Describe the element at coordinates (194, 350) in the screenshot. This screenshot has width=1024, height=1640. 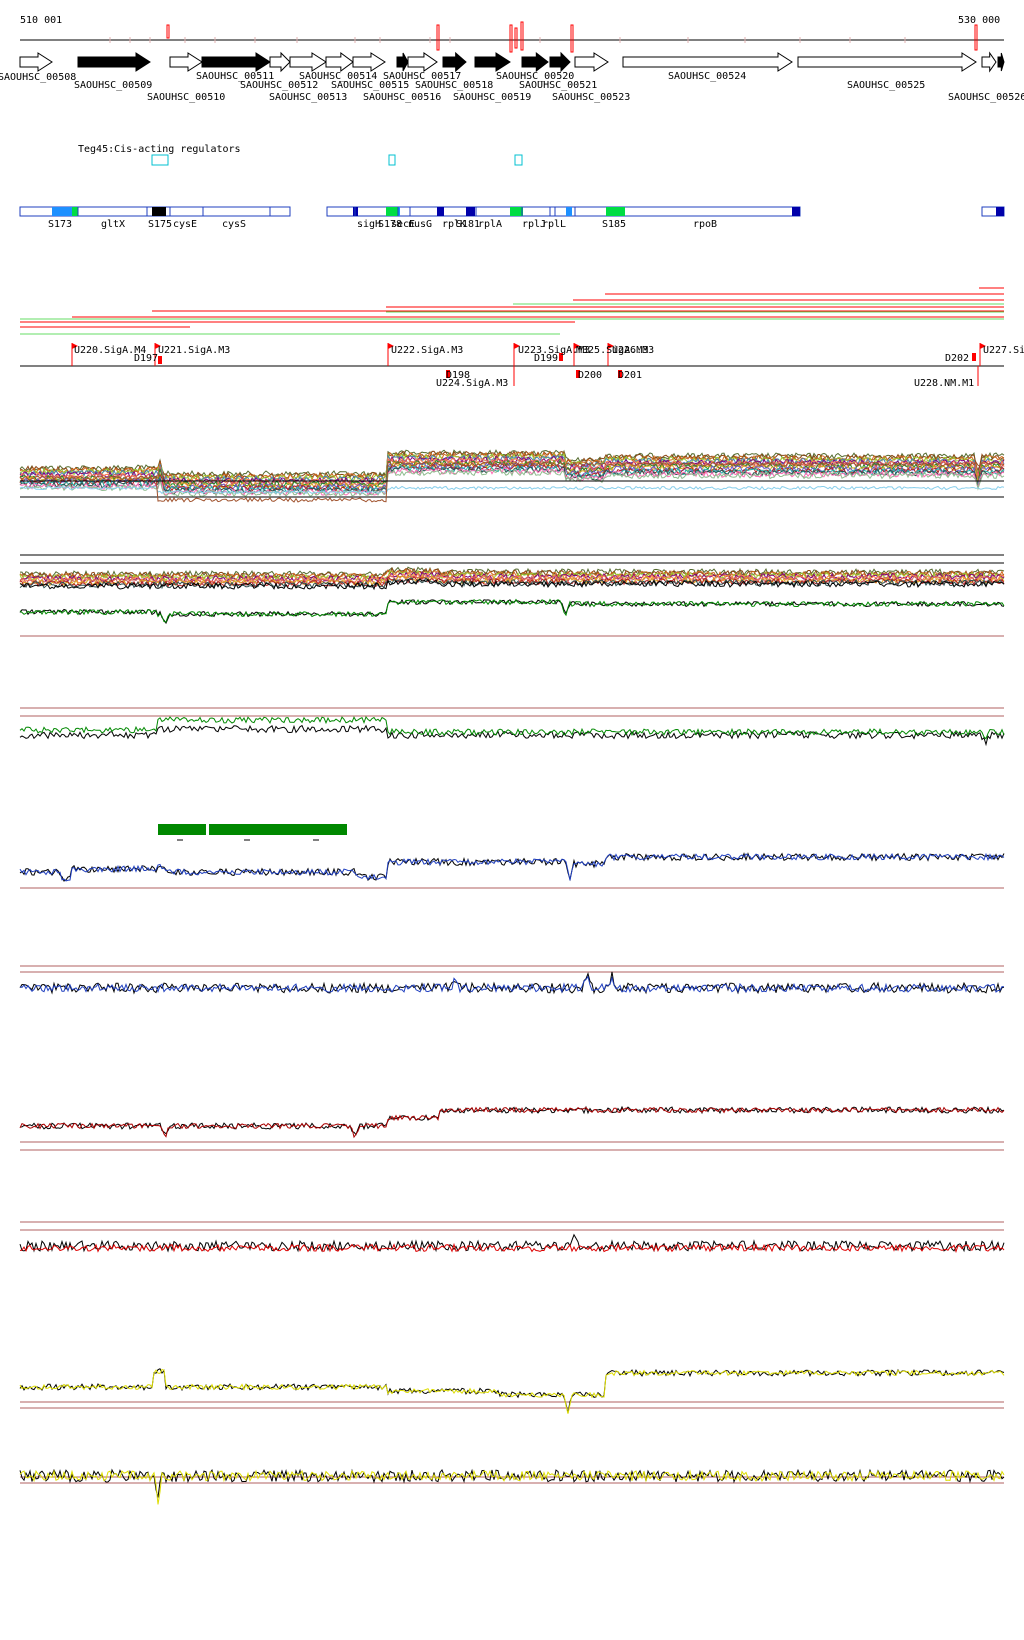
I see `promoter-label: U221.SigA.M3` at that location.